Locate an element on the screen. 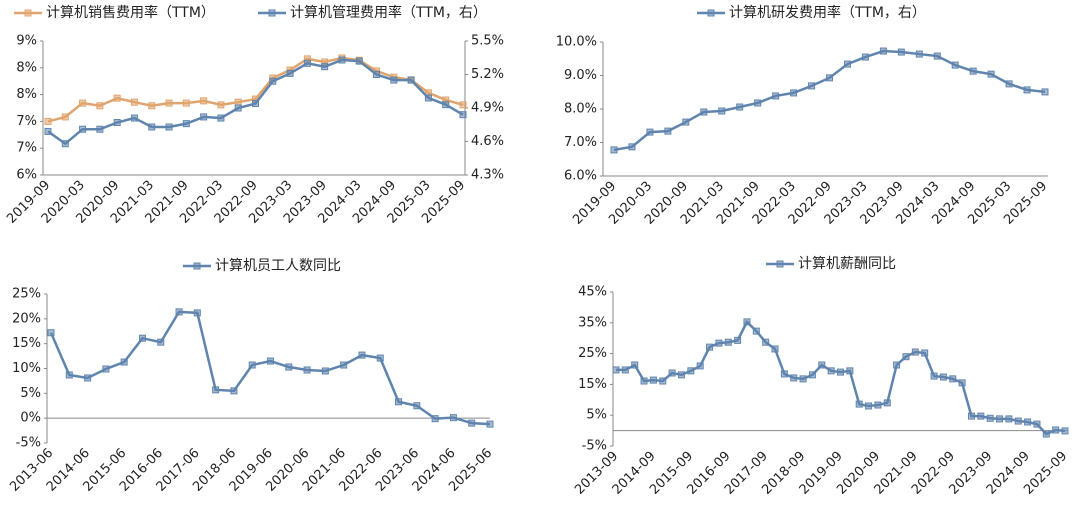  y2-tick-label: 4.3% is located at coordinates (487, 175).